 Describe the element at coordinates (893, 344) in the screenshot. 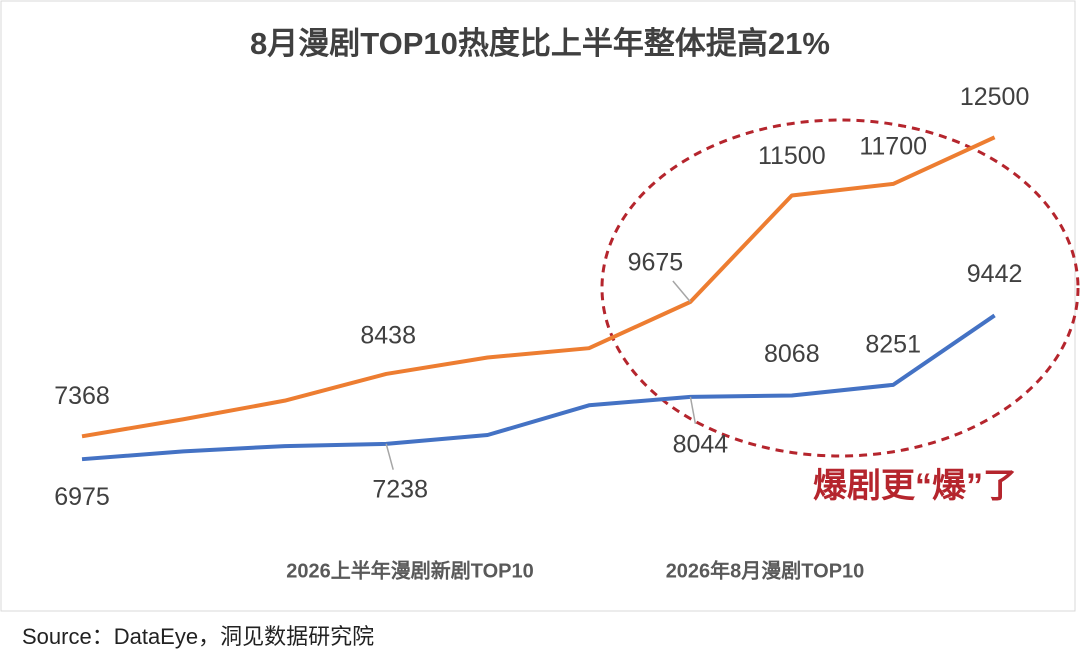

I see `data-label: 8251` at that location.